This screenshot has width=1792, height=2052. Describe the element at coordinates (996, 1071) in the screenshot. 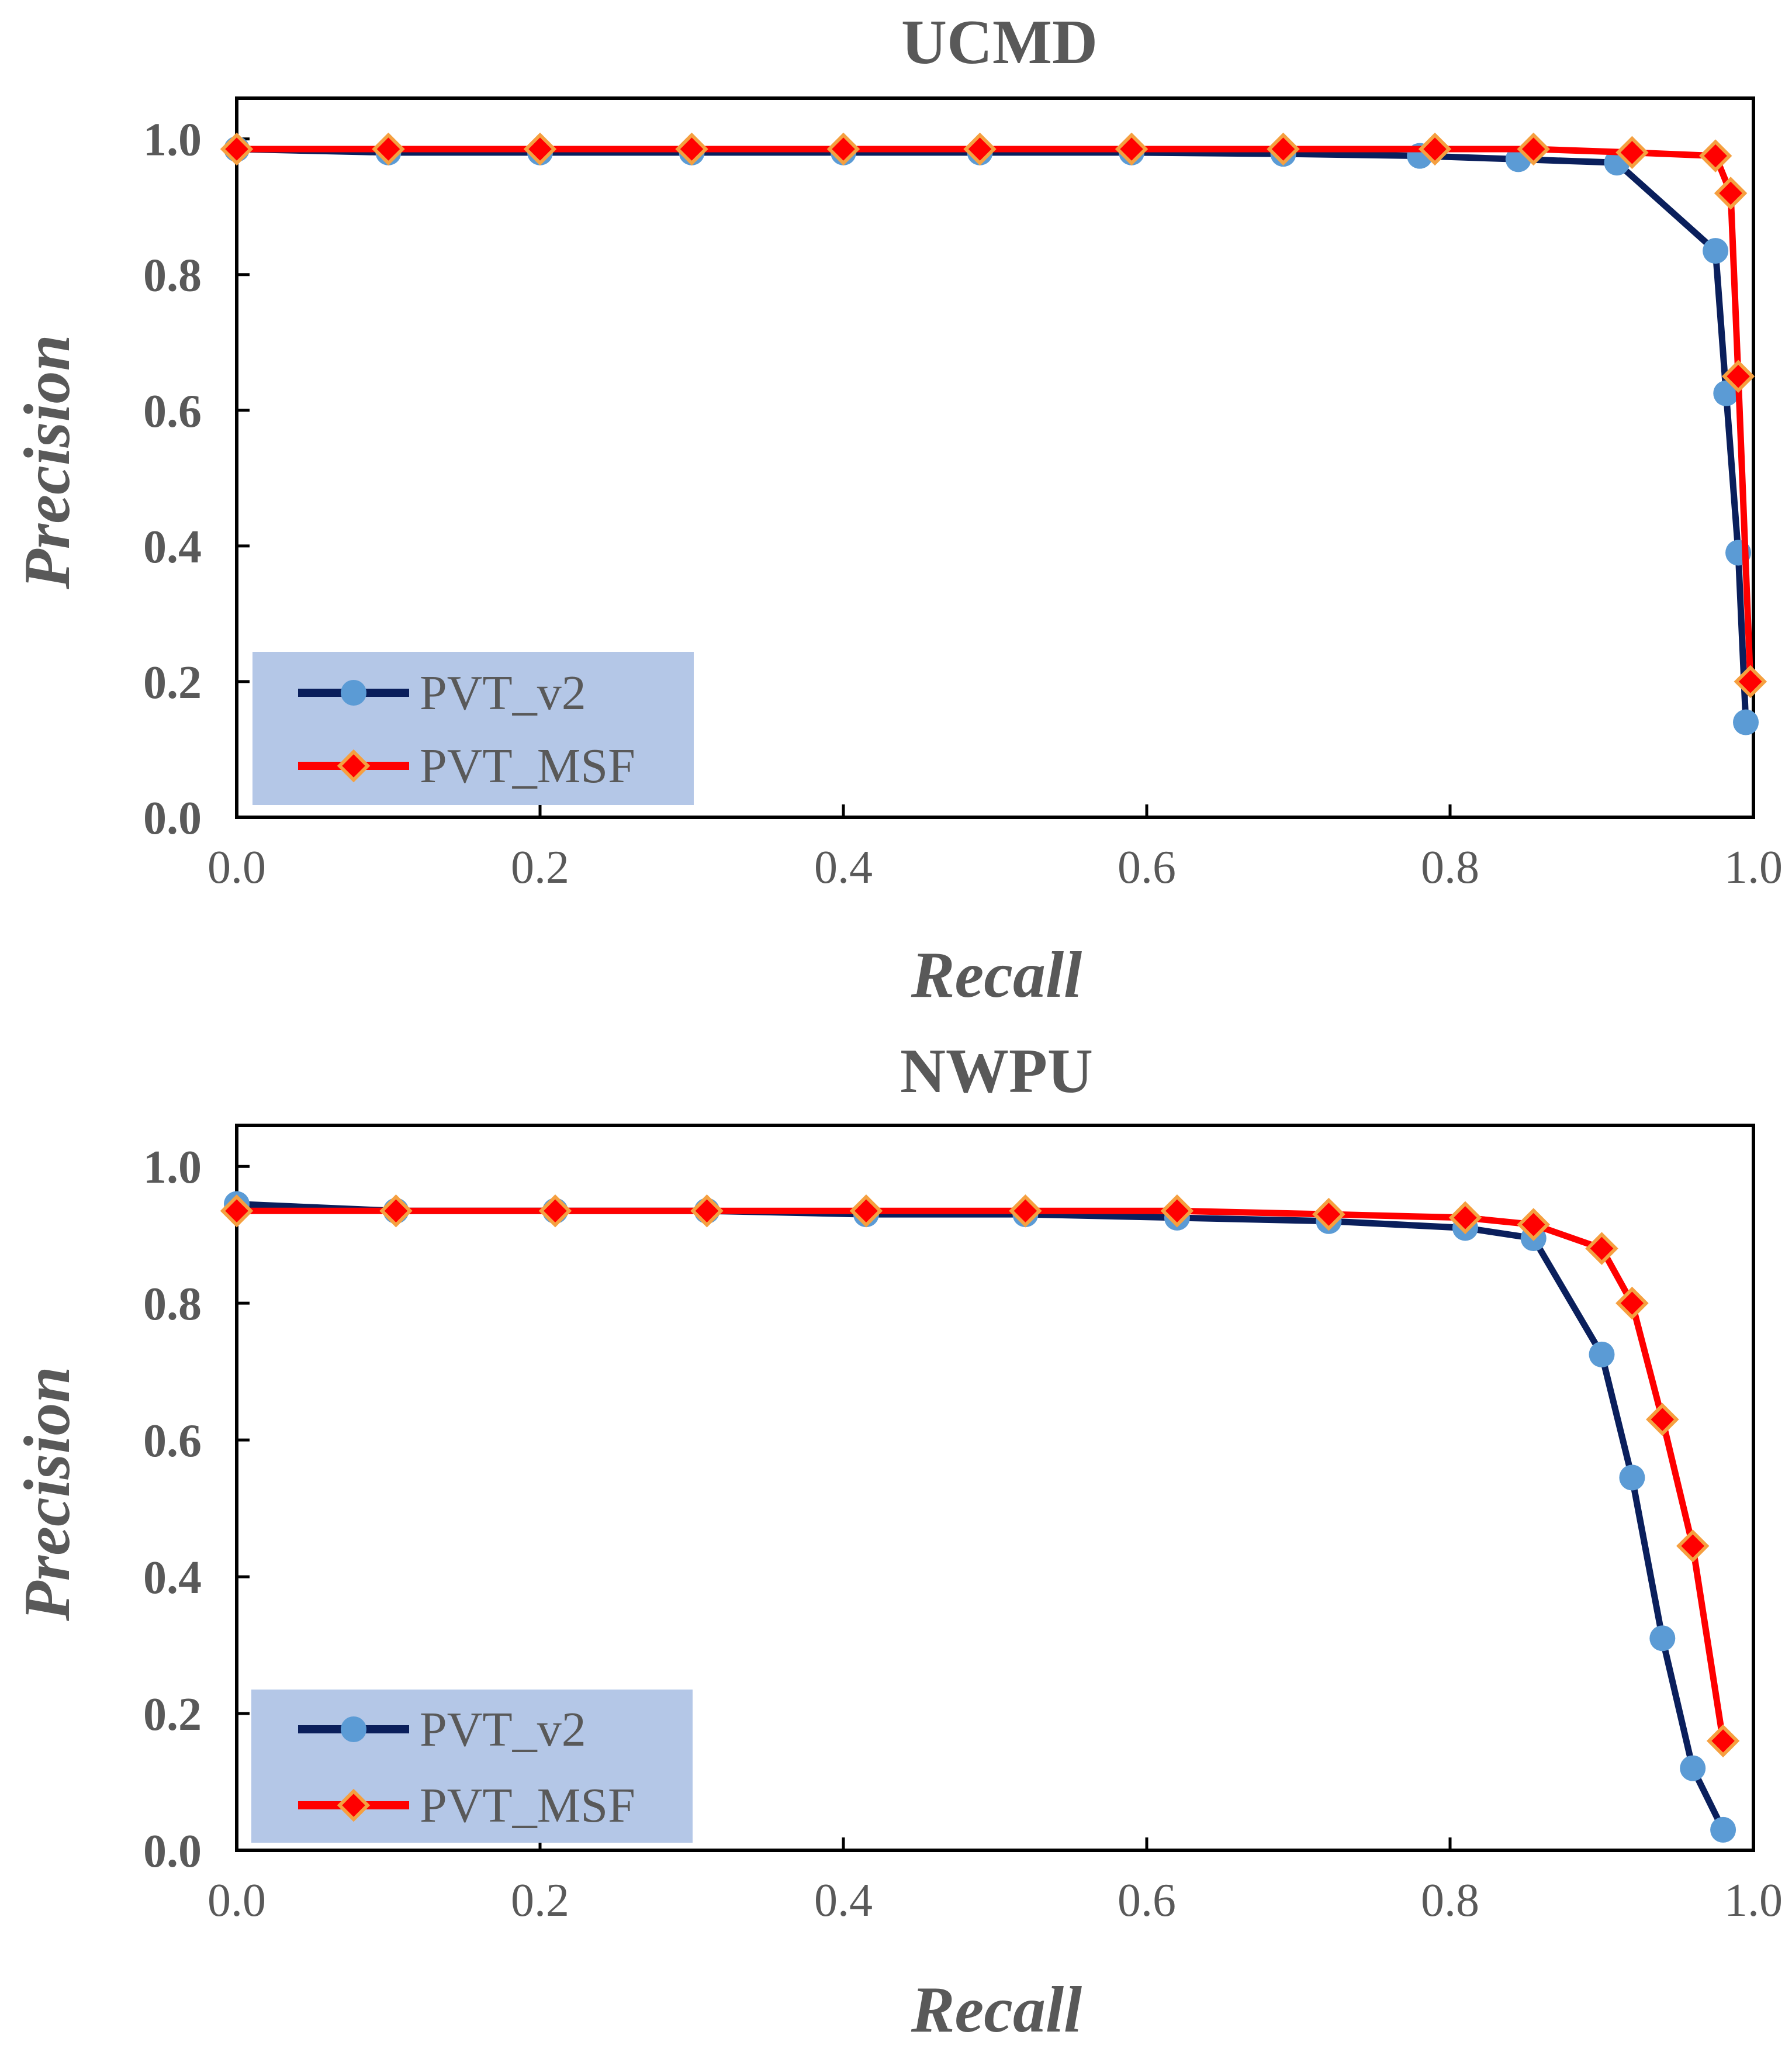

I see `chart-title: NWPU` at that location.